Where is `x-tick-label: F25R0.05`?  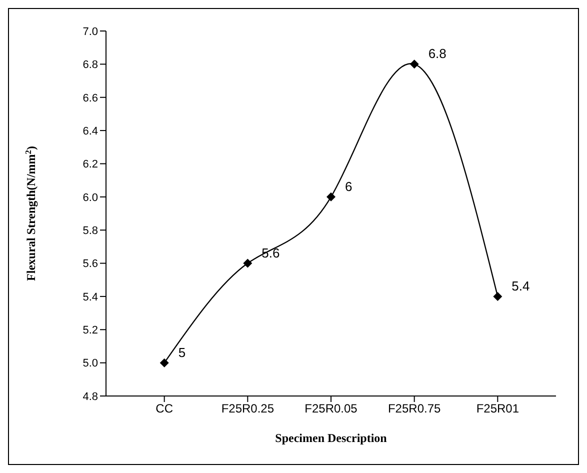 x-tick-label: F25R0.05 is located at coordinates (331, 409).